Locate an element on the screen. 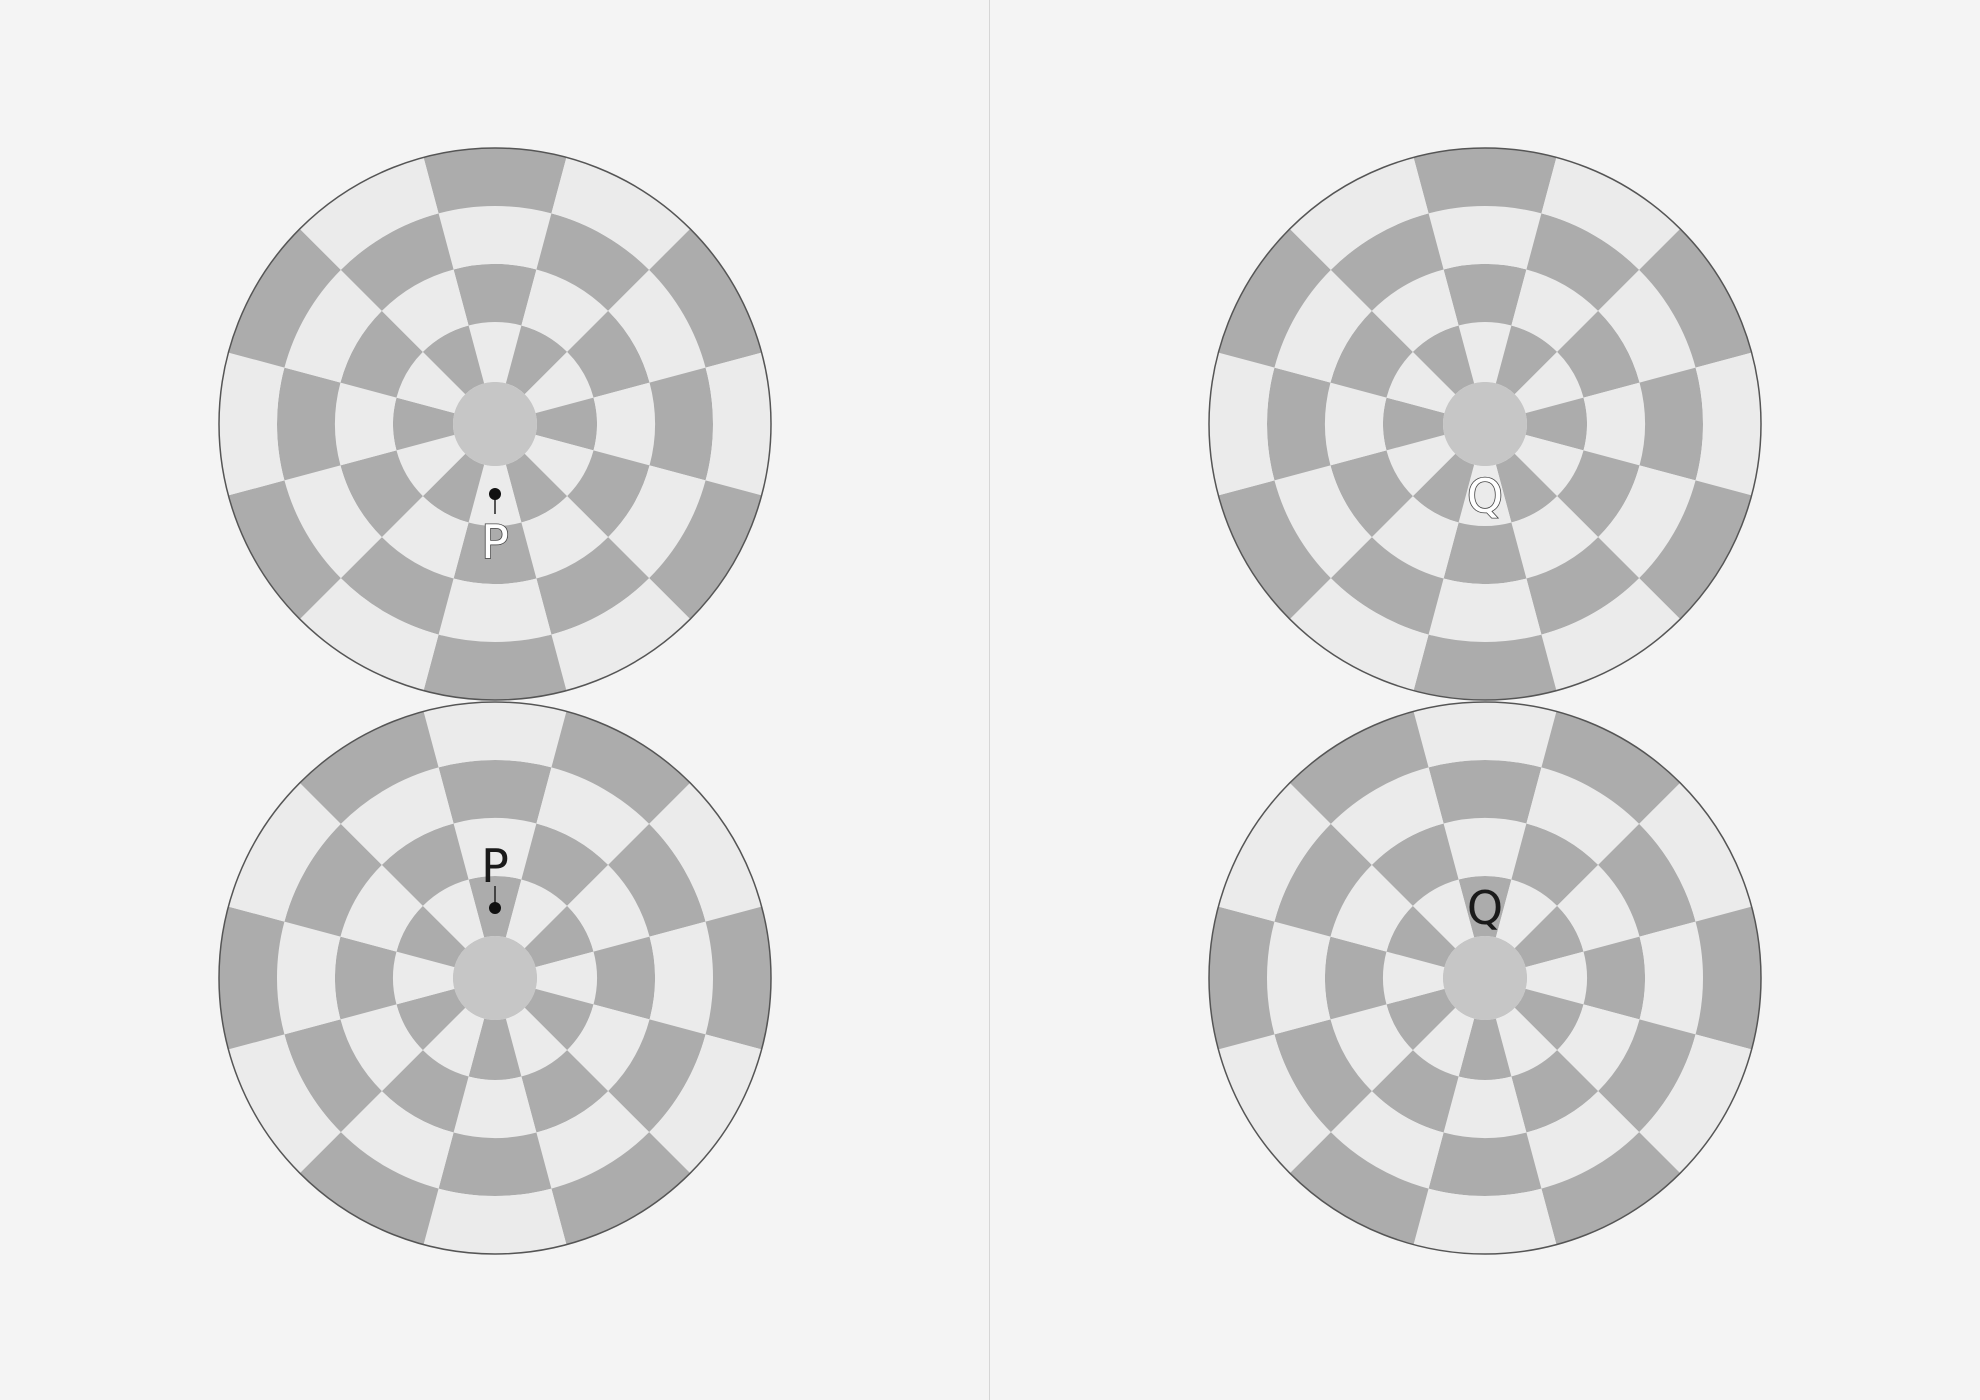 The height and width of the screenshot is (1400, 1980). label-p-bottom: P is located at coordinates (495, 866).